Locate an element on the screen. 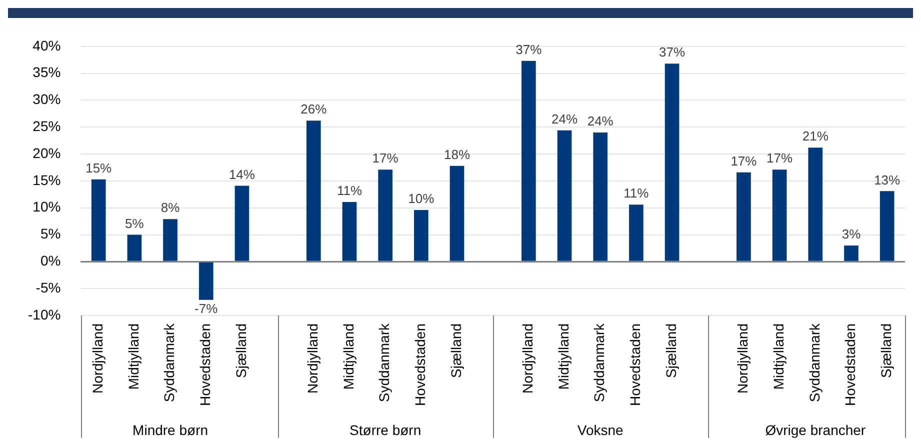  data-label: 5% is located at coordinates (134, 223).